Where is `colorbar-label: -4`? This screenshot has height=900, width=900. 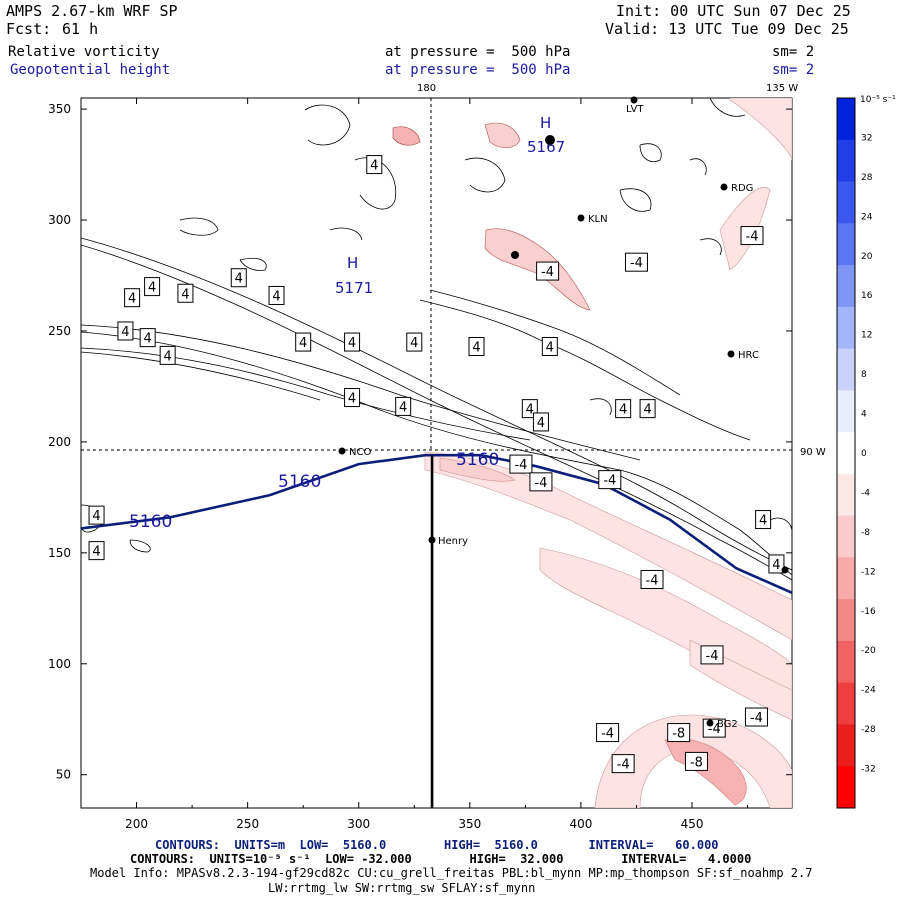 colorbar-label: -4 is located at coordinates (865, 493).